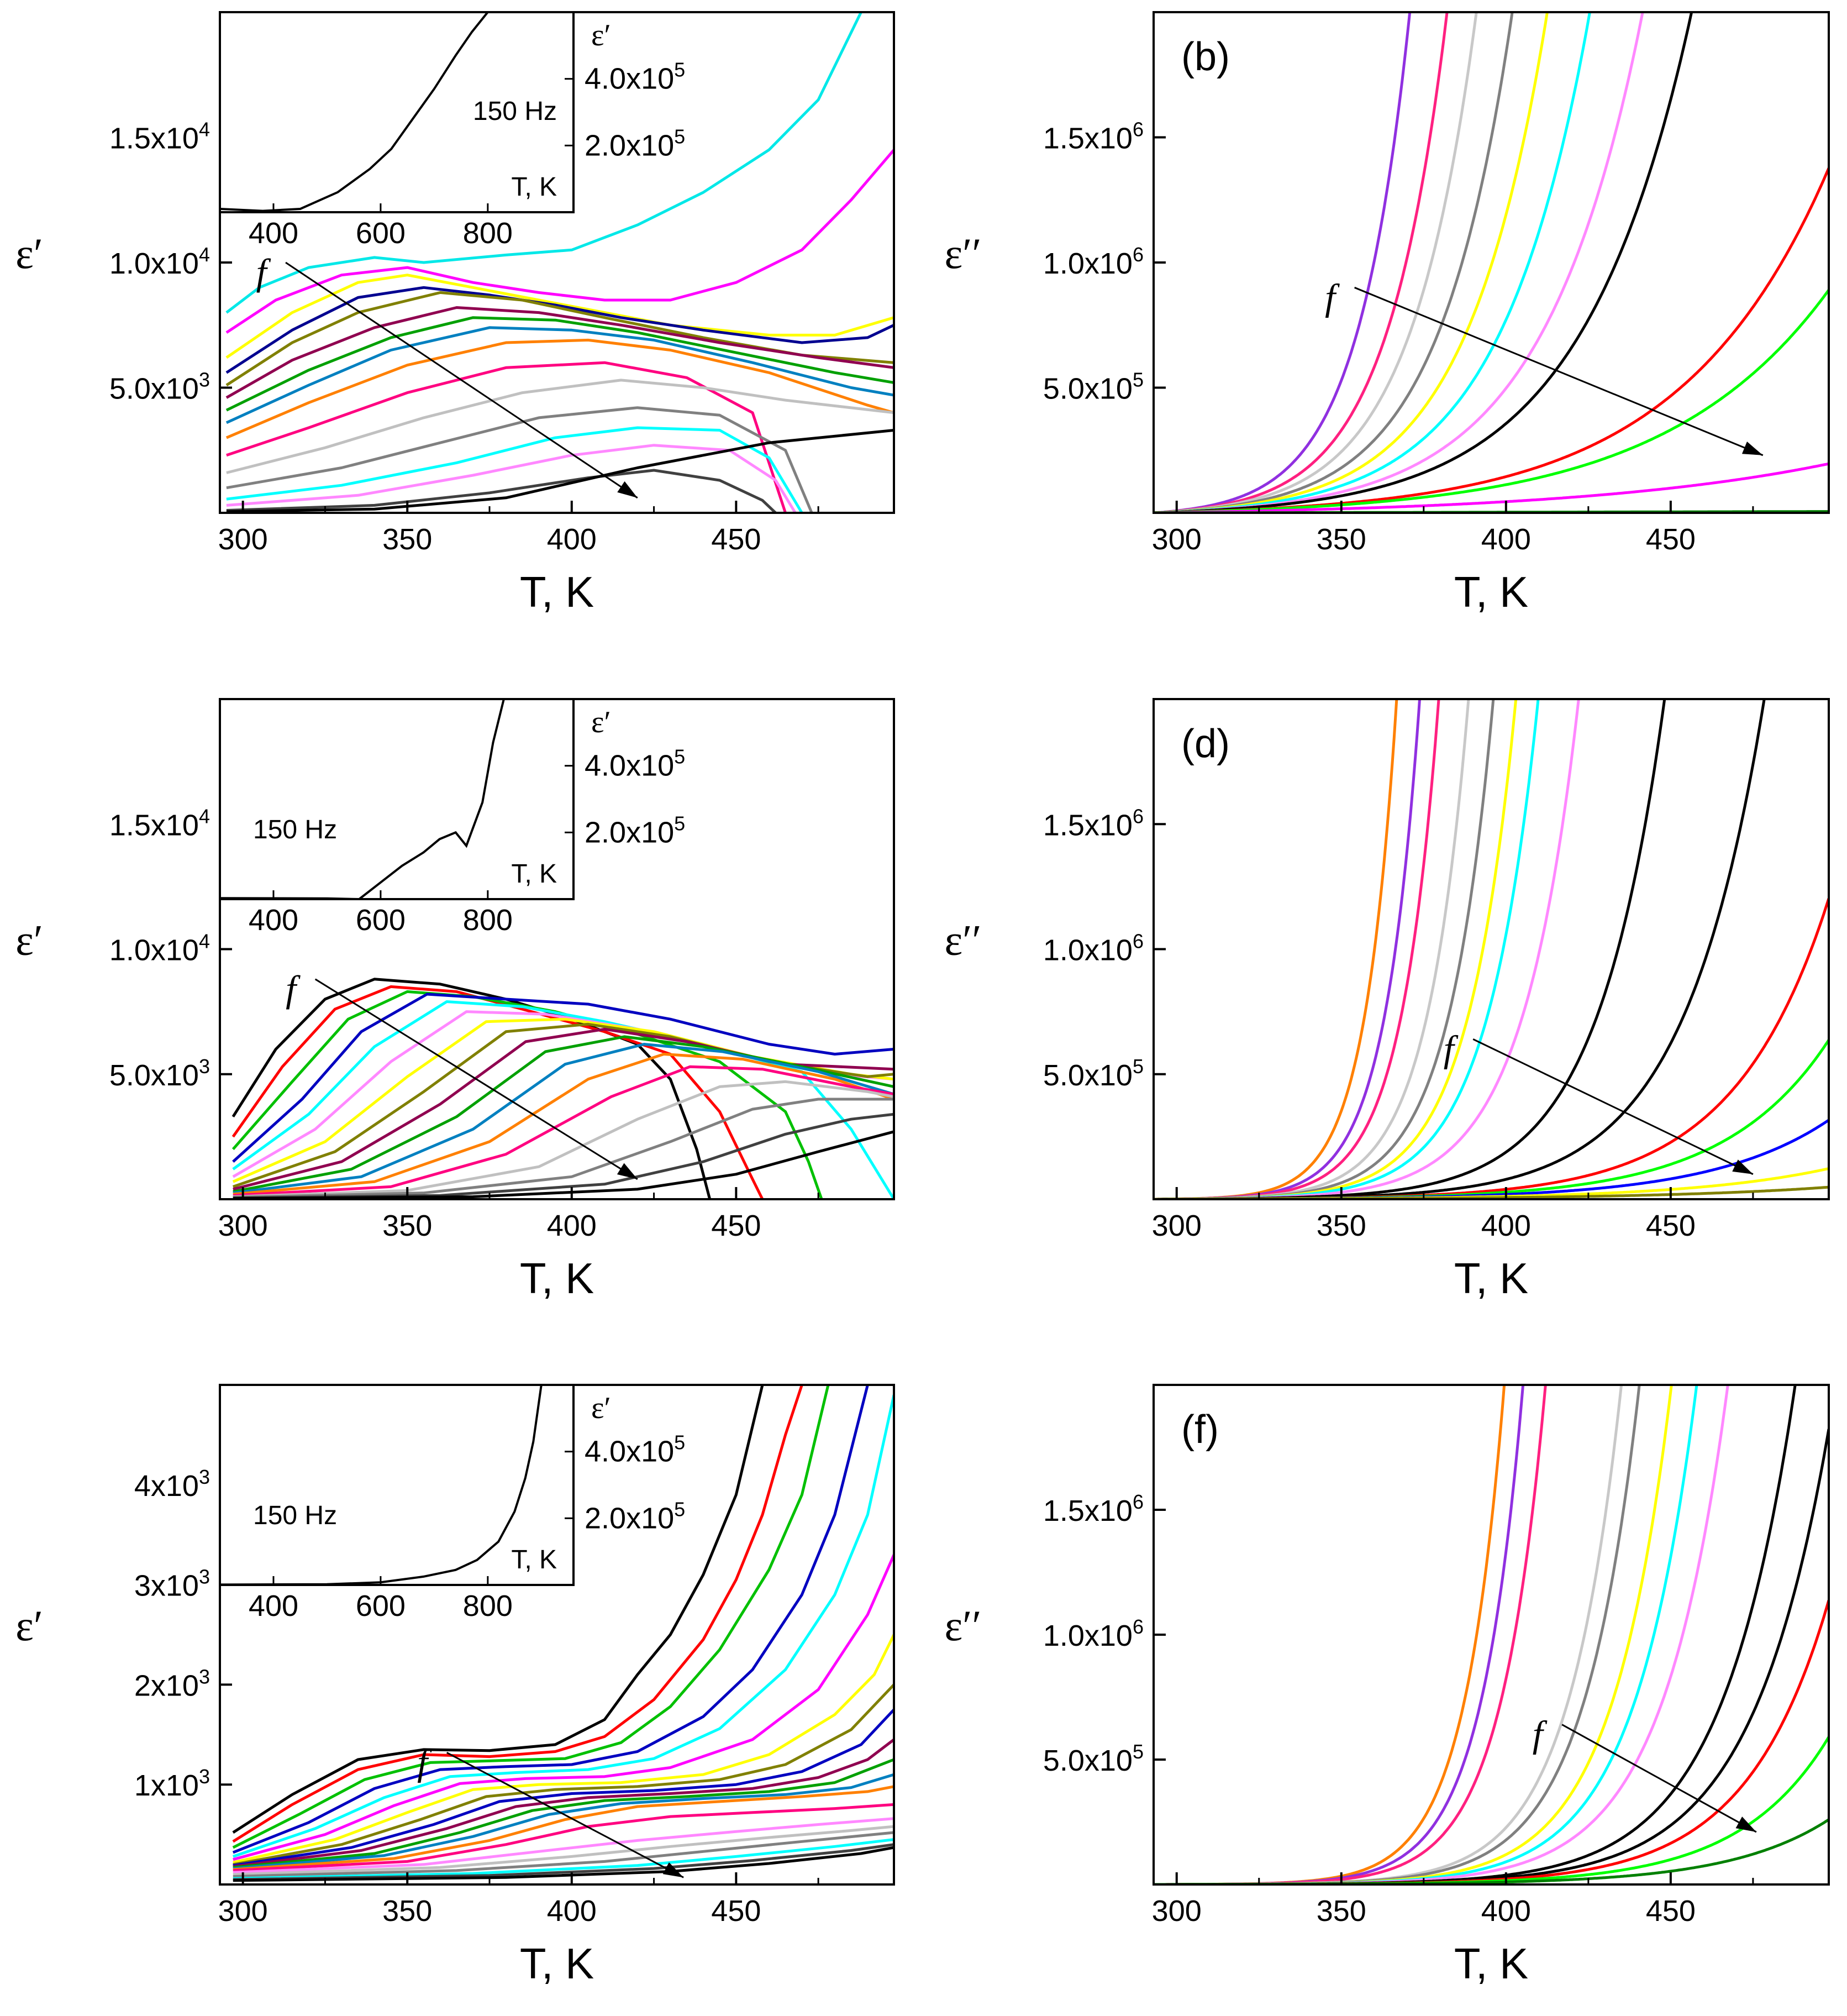 The image size is (1847, 2016). What do you see at coordinates (1671, 1911) in the screenshot?
I see `x-tick-label-f-3: 450` at bounding box center [1671, 1911].